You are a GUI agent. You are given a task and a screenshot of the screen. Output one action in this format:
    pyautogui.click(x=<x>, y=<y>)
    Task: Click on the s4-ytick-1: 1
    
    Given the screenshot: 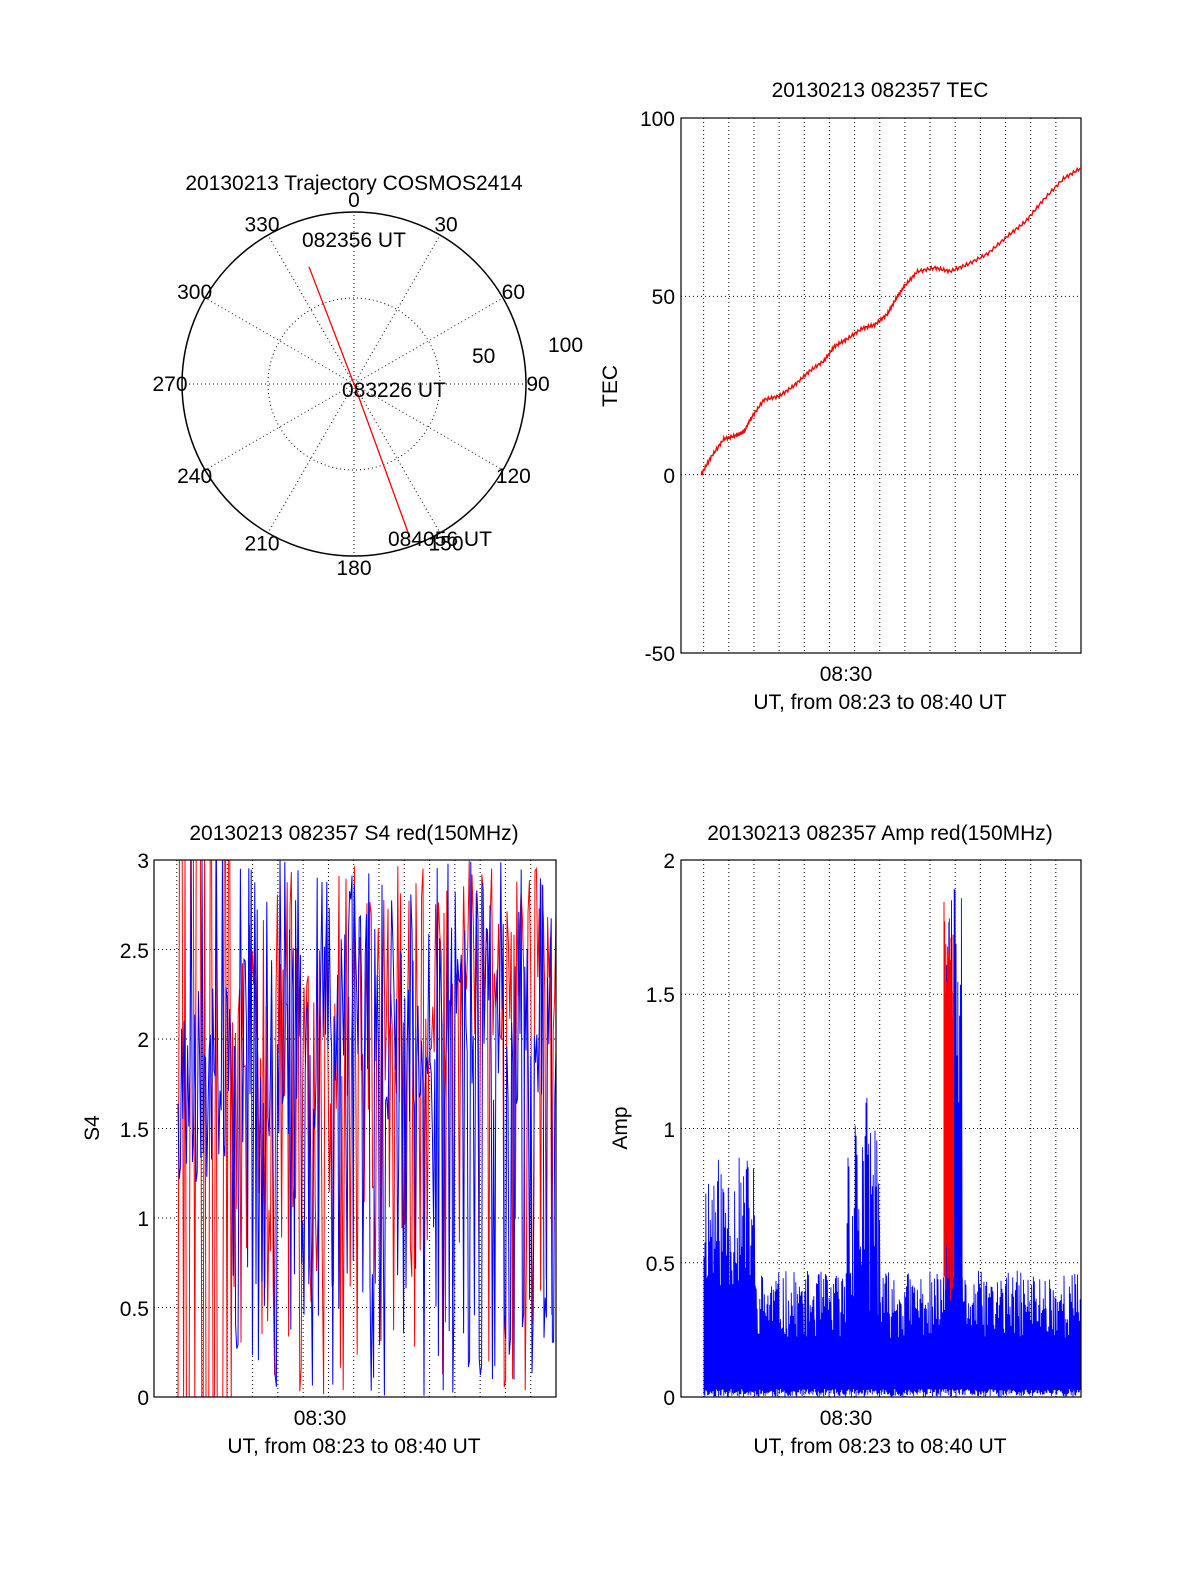 What is the action you would take?
    pyautogui.click(x=143, y=1219)
    